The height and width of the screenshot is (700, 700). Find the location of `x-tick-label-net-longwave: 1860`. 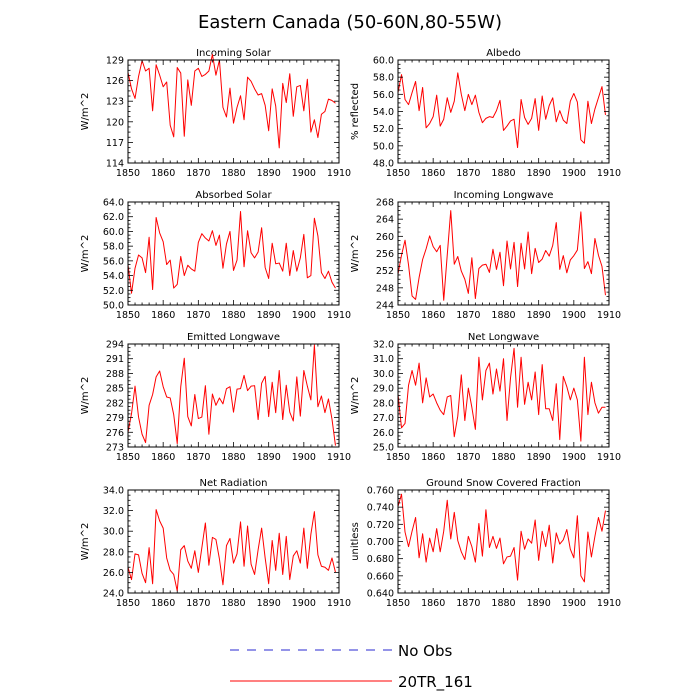

x-tick-label-net-longwave: 1860 is located at coordinates (433, 457).